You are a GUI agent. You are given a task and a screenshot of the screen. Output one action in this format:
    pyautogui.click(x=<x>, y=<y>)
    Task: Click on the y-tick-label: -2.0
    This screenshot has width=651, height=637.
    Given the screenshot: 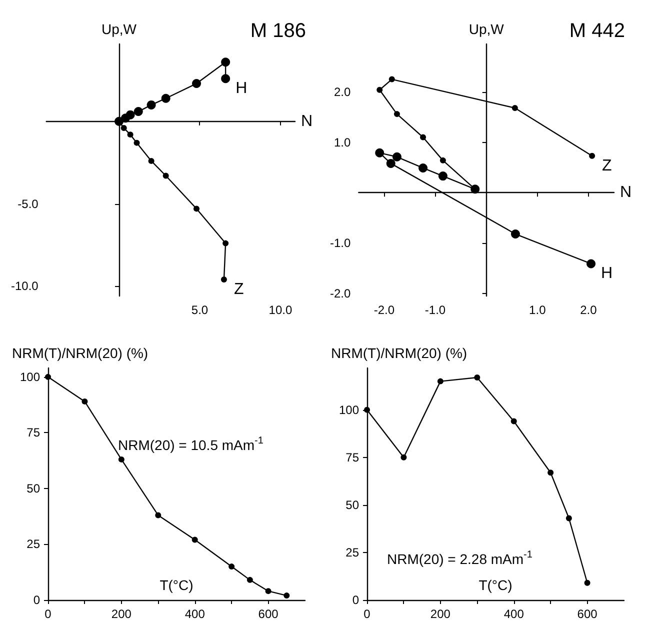 What is the action you would take?
    pyautogui.click(x=340, y=293)
    